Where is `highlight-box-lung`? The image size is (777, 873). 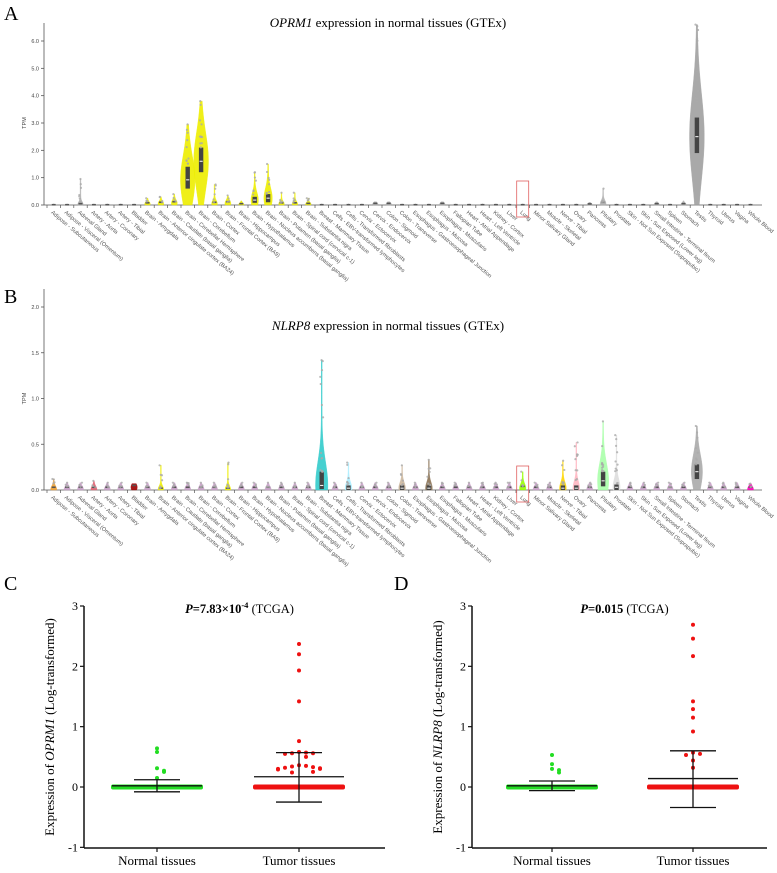 highlight-box-lung is located at coordinates (523, 199).